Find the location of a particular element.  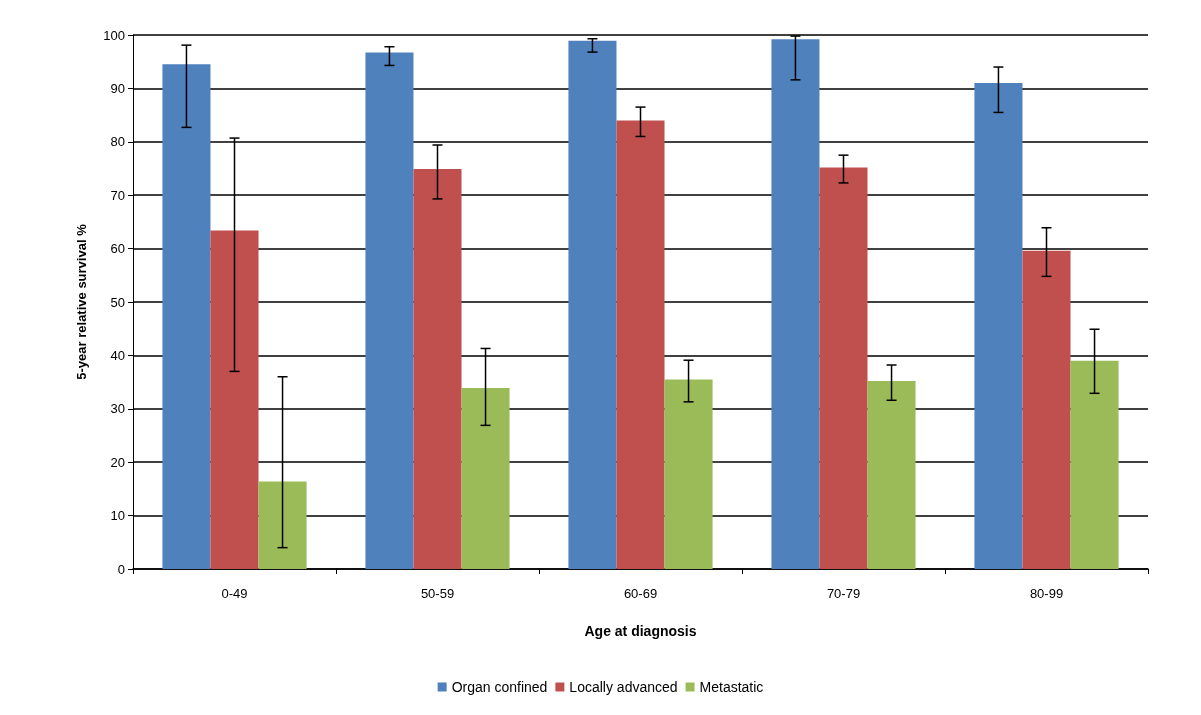

x-axis-title: Age at diagnosis is located at coordinates (640, 631).